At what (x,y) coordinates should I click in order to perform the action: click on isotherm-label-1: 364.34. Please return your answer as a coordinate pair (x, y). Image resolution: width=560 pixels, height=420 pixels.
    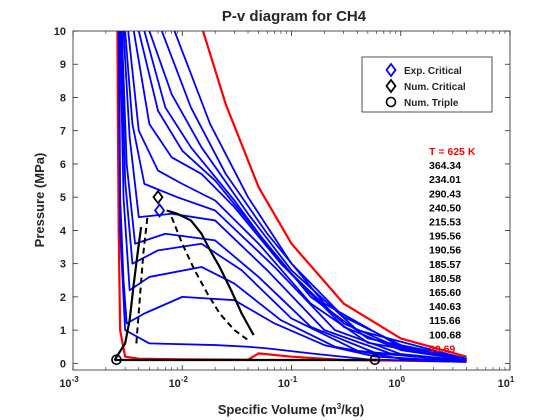
    Looking at the image, I should click on (445, 166).